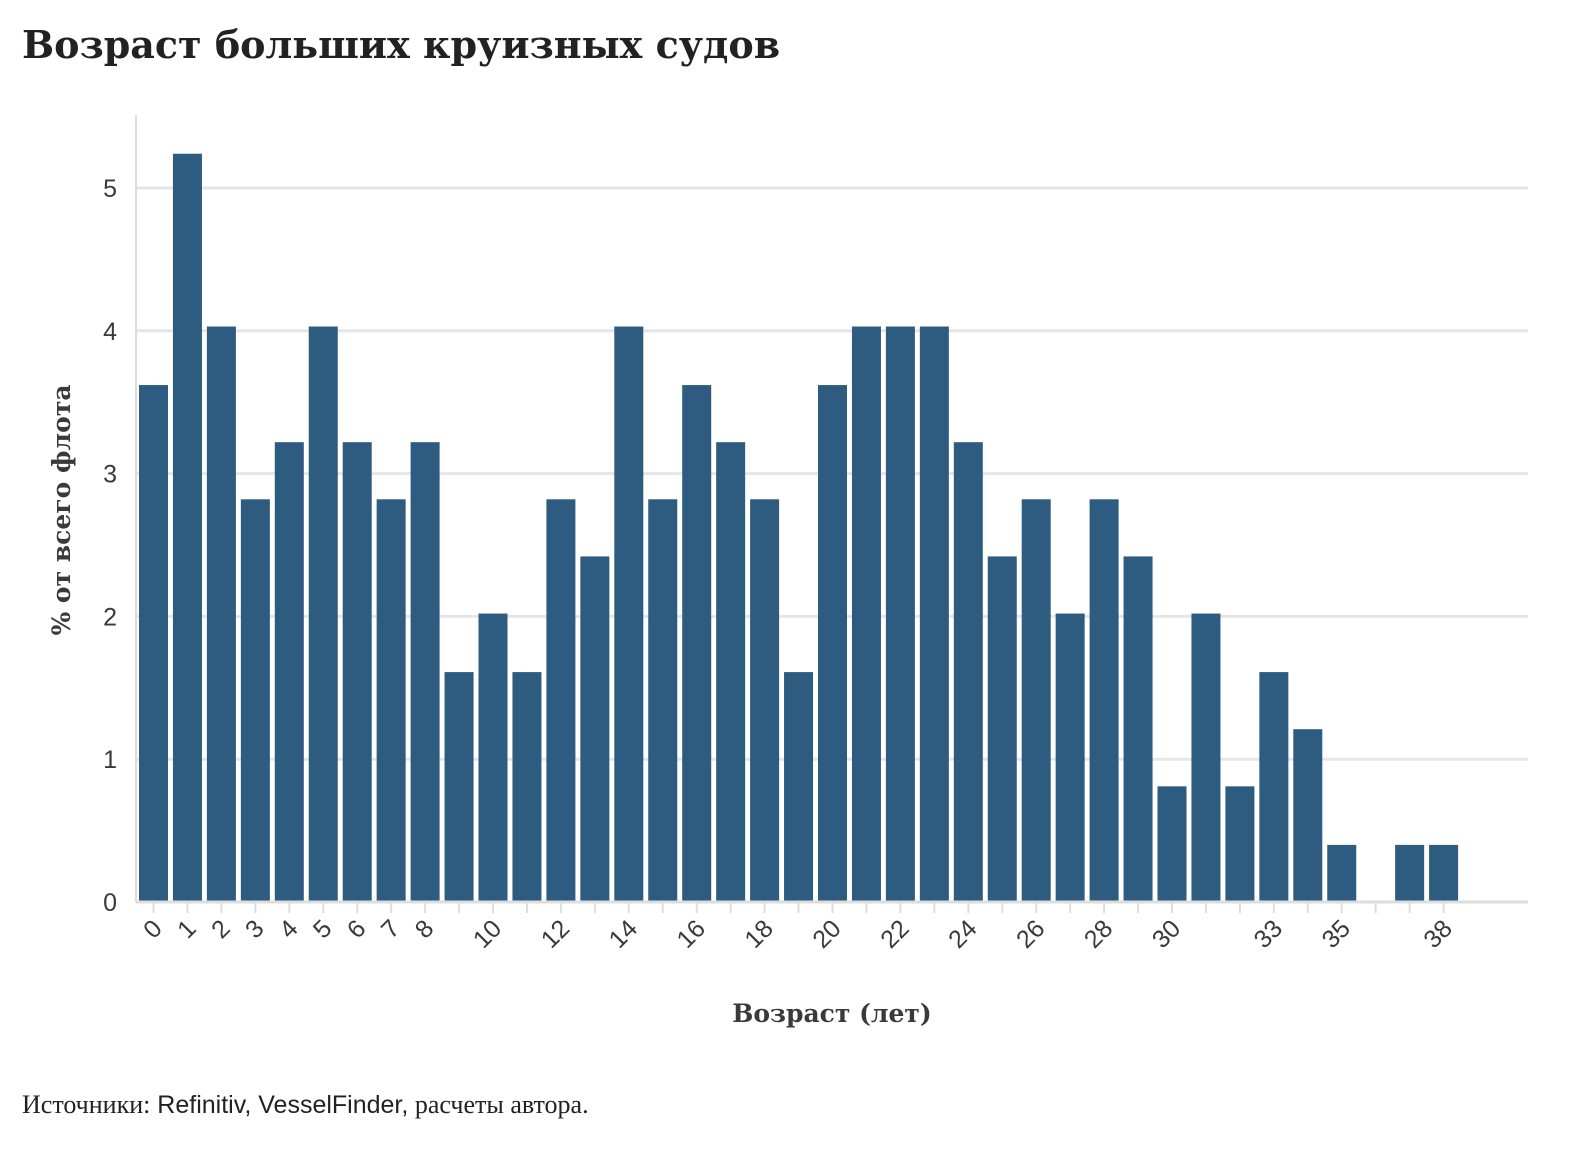 The image size is (1590, 1150). What do you see at coordinates (1166, 933) in the screenshot?
I see `x-tick-label: 30` at bounding box center [1166, 933].